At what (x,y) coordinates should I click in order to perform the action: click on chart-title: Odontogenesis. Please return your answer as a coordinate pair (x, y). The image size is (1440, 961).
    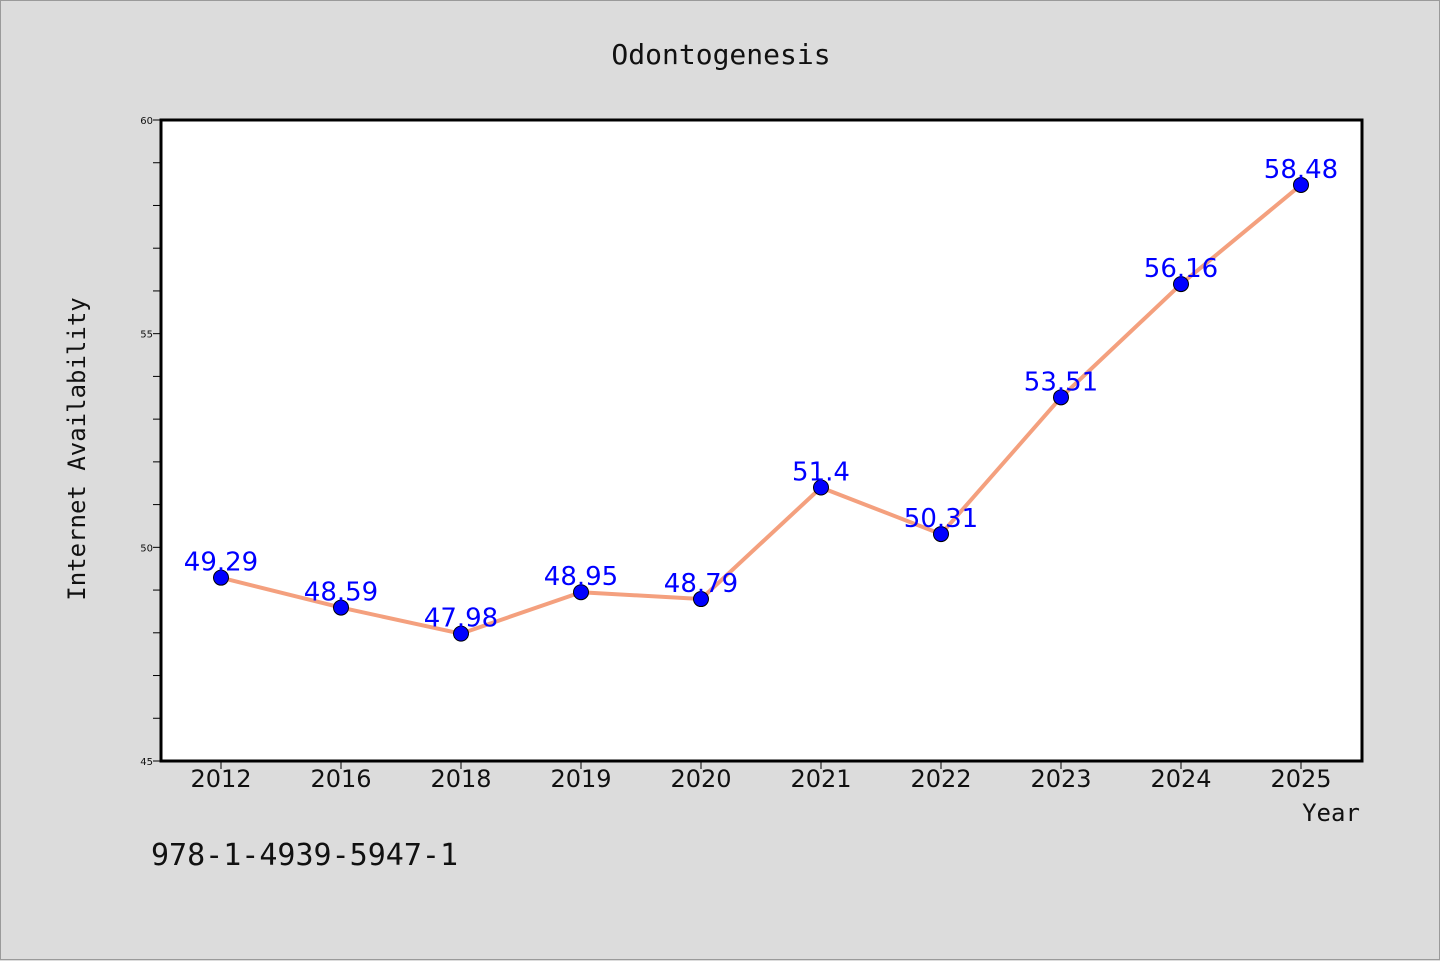
    Looking at the image, I should click on (720, 54).